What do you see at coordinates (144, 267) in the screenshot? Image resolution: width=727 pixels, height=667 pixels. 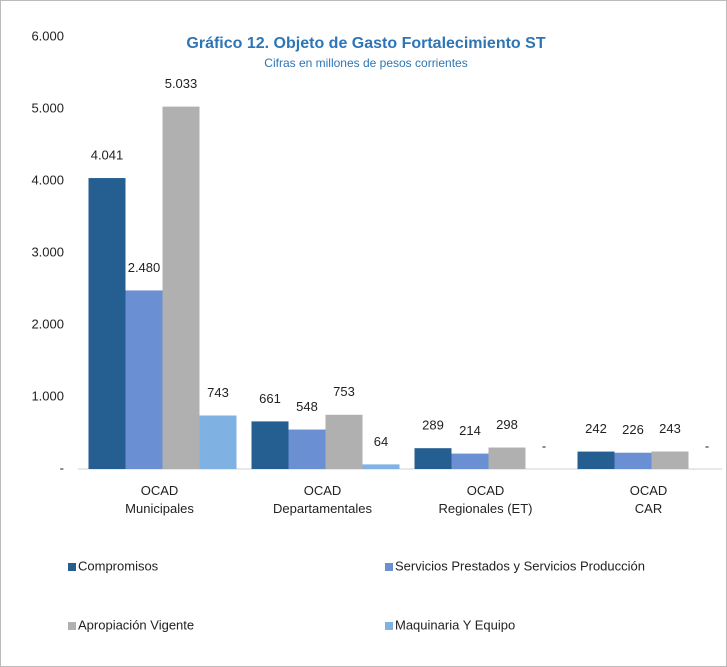 I see `data-label: 2.480` at bounding box center [144, 267].